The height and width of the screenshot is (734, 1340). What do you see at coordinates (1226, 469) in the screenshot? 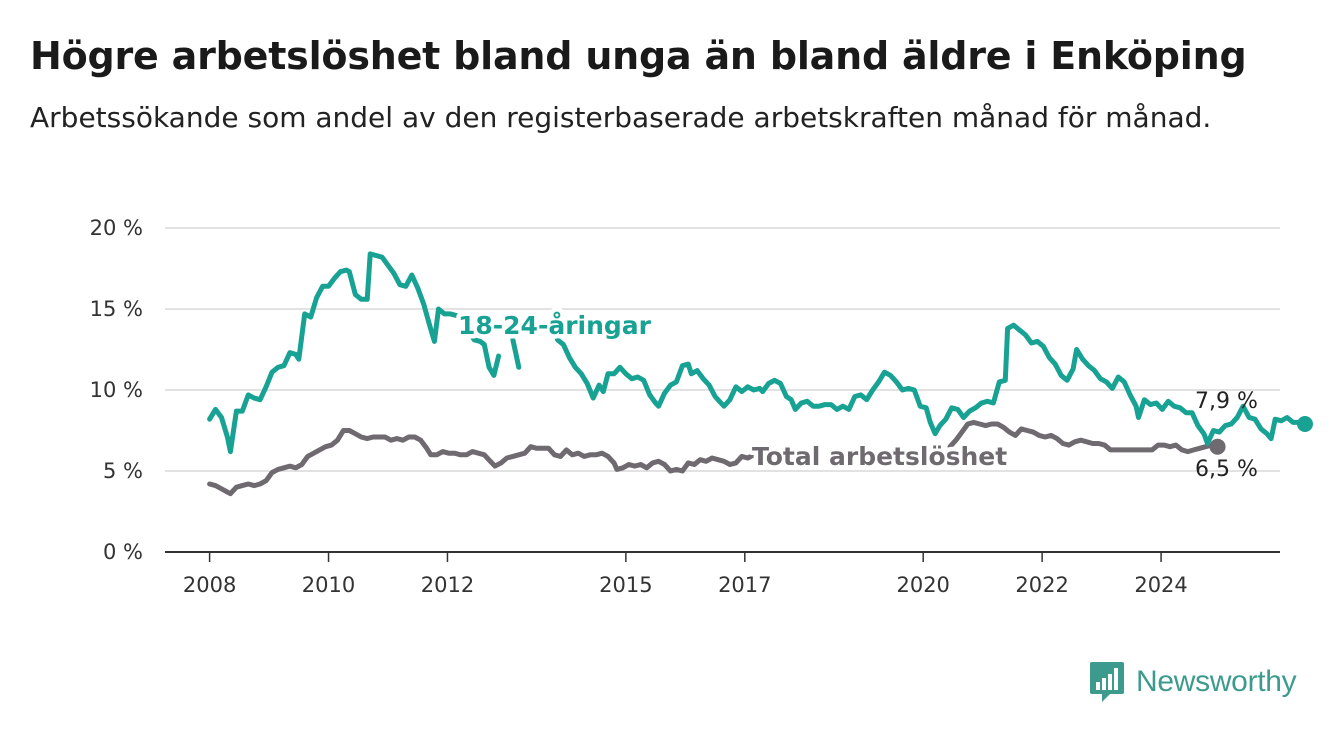
I see `end-value-total: 6,5 %` at bounding box center [1226, 469].